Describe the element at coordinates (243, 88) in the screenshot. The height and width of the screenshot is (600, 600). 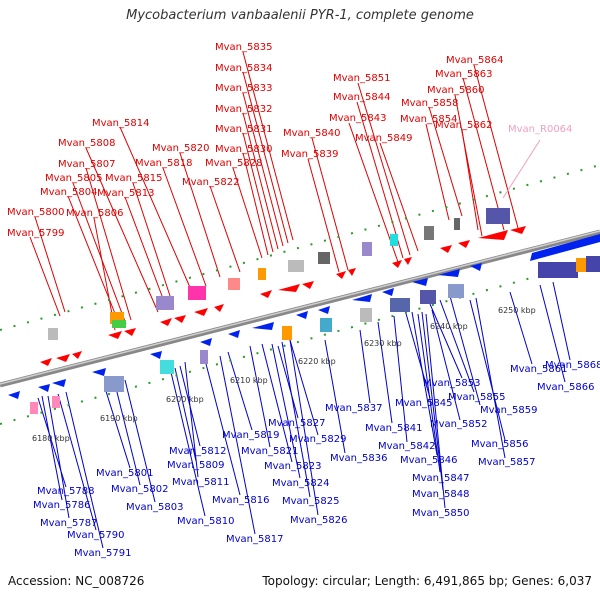
I see `gene-label: Mvan_5833` at that location.